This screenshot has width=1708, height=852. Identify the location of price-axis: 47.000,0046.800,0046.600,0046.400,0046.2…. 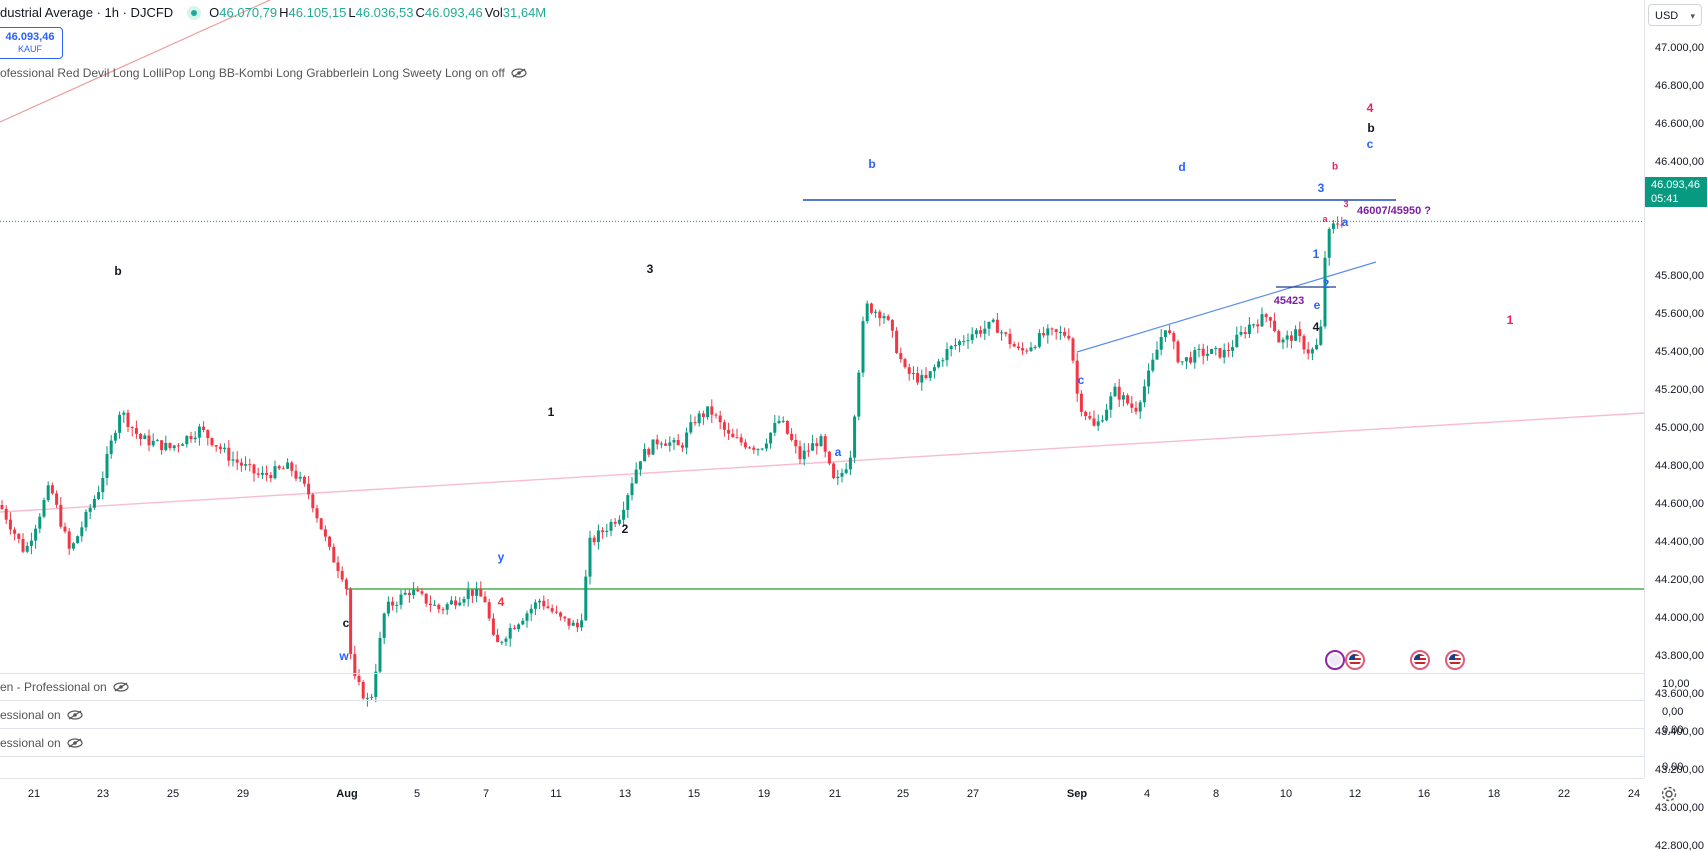
(1676, 426).